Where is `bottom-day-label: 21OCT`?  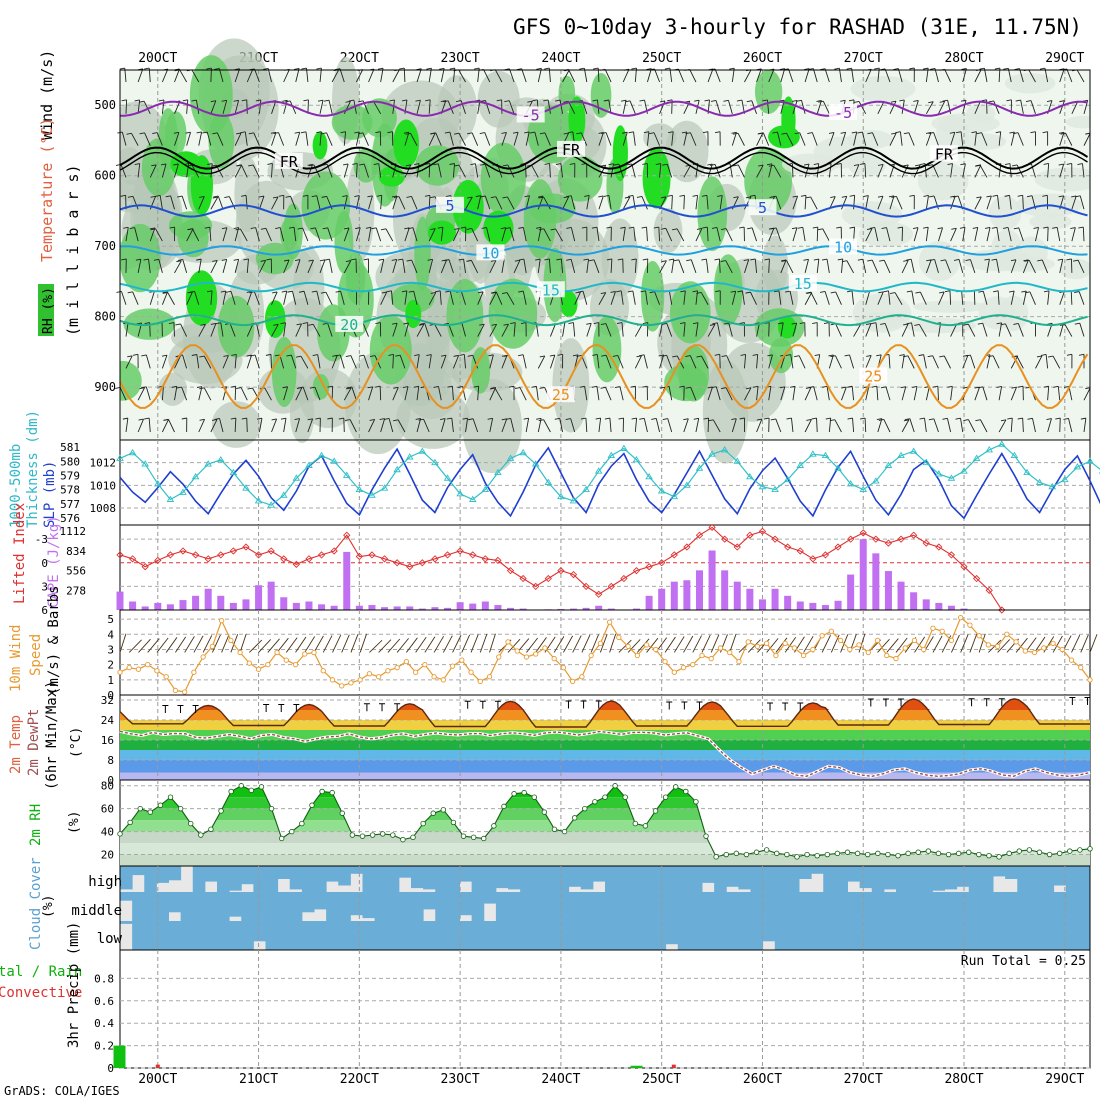
bottom-day-label: 21OCT is located at coordinates (258, 1079).